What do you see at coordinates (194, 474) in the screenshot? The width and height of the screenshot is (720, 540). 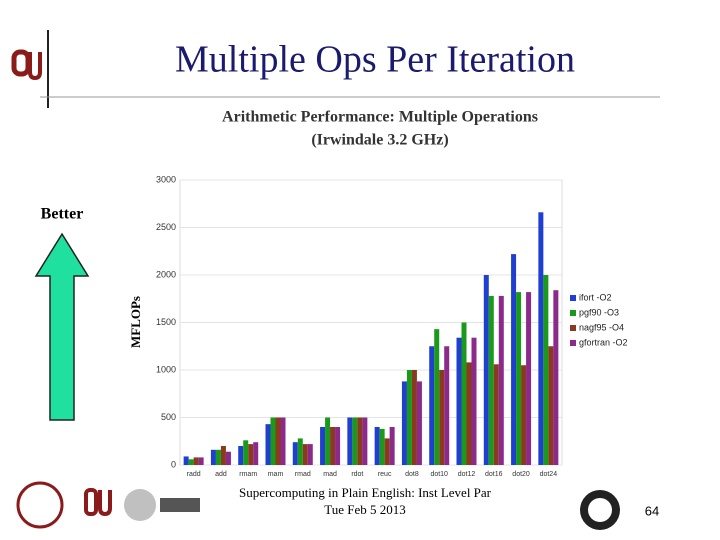 I see `x-tick-label: radd` at bounding box center [194, 474].